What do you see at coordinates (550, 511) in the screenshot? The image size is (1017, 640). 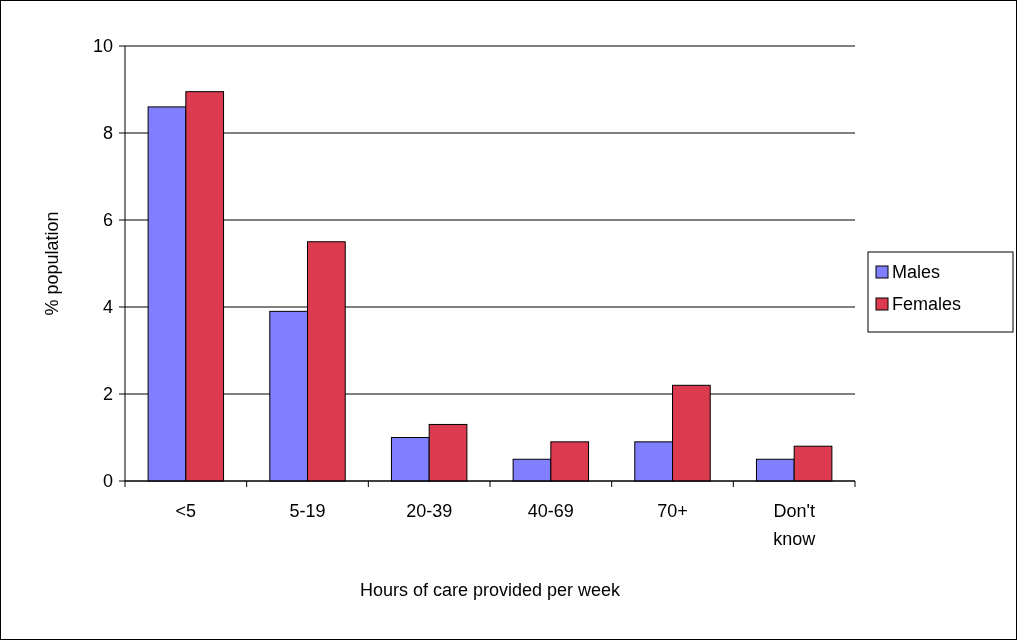 I see `x-tick-label: 40-69` at bounding box center [550, 511].